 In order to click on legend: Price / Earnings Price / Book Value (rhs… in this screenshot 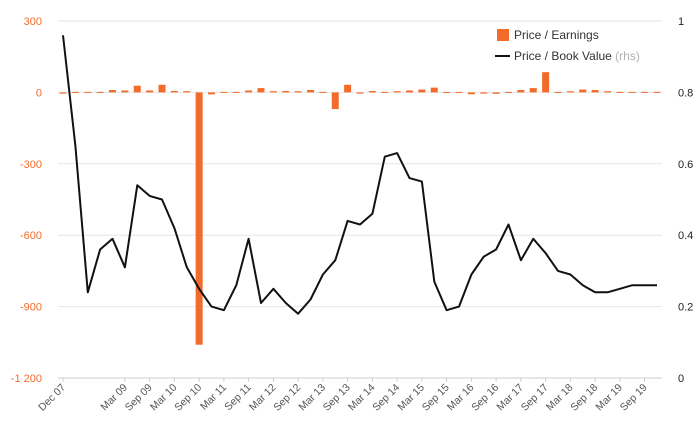, I will do `click(567, 45)`.